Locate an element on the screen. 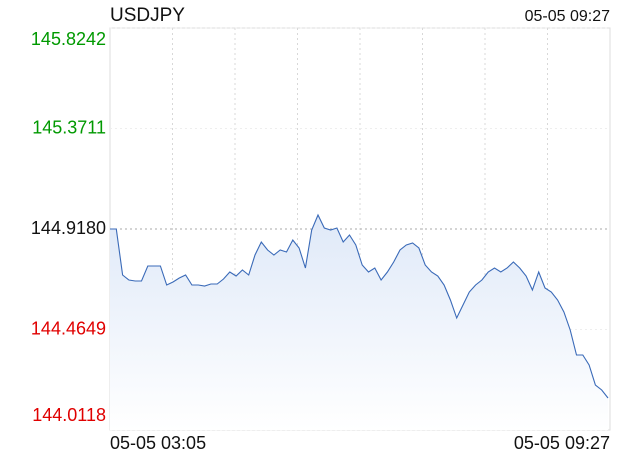 The image size is (620, 460). chart-title: USDJPY is located at coordinates (147, 15).